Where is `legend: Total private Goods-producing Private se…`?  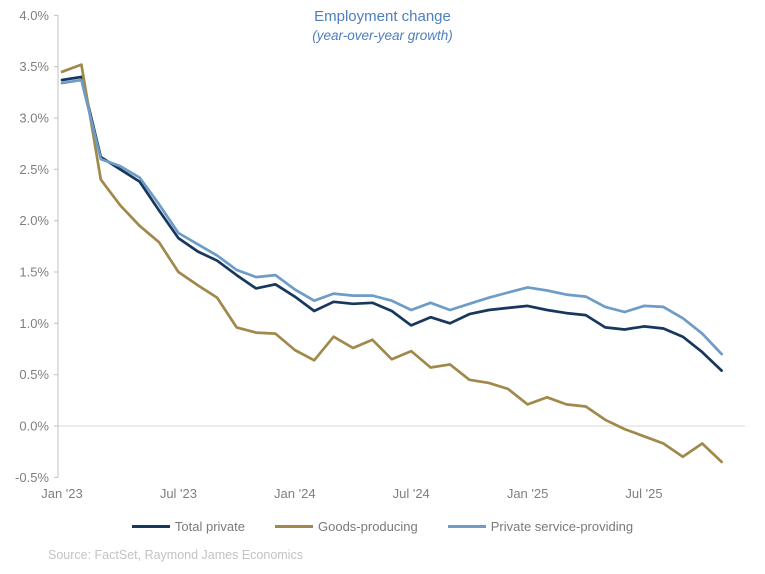 legend: Total private Goods-producing Private se… is located at coordinates (382, 526).